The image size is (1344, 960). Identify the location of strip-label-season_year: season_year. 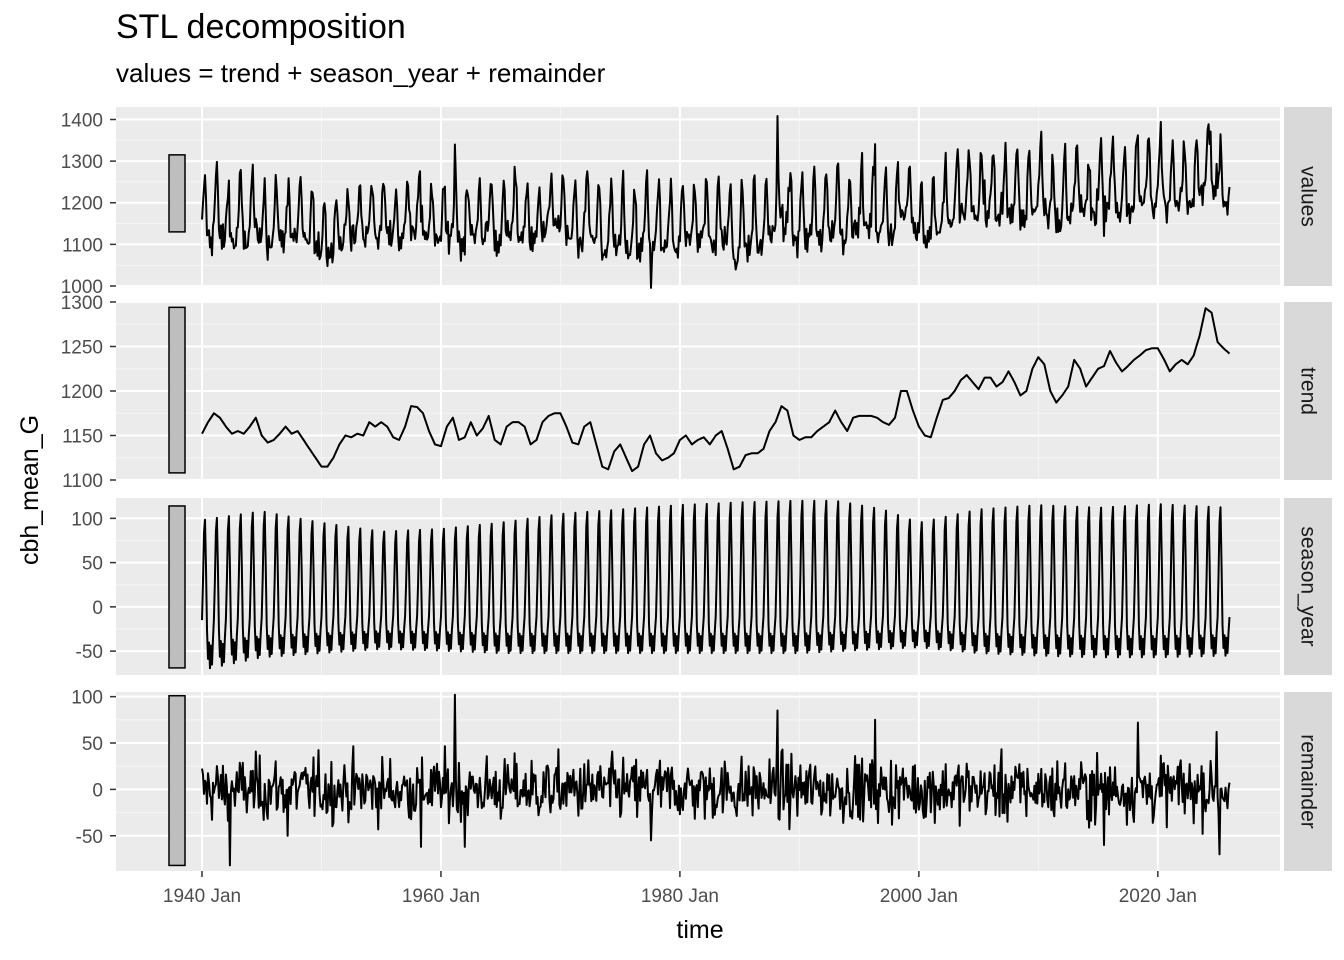
(1308, 586).